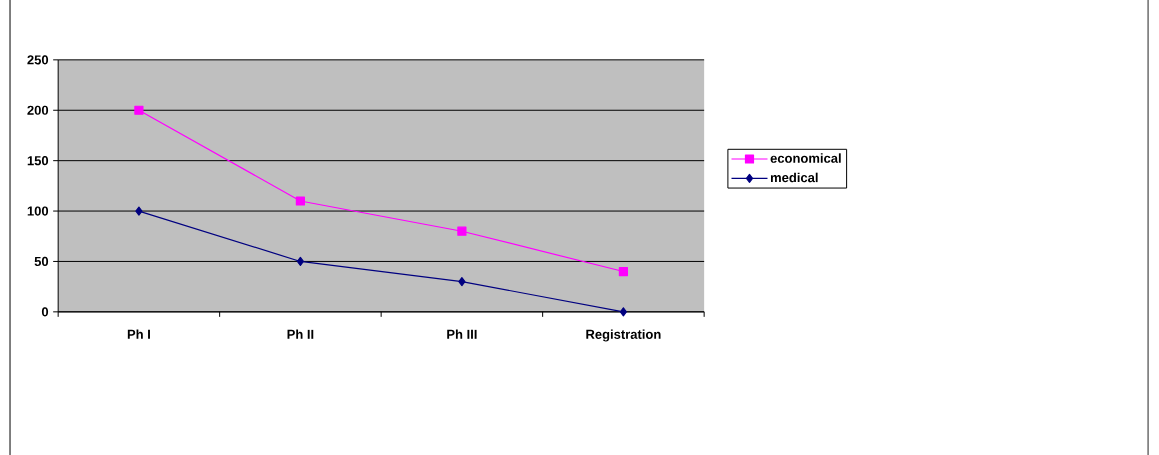 This screenshot has width=1159, height=455. I want to click on x-tick-label: Registration, so click(623, 335).